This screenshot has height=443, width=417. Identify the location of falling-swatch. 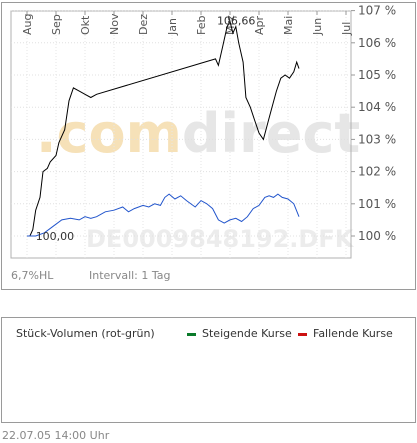
(302, 334).